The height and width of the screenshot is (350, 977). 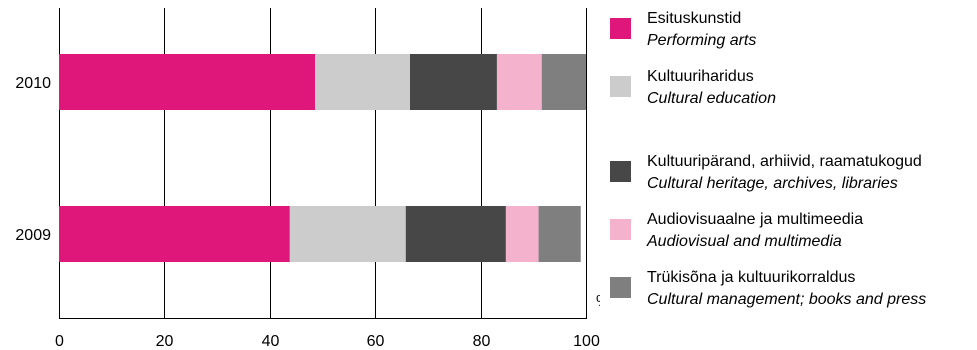 I want to click on x-axis-unit: %, so click(x=598, y=301).